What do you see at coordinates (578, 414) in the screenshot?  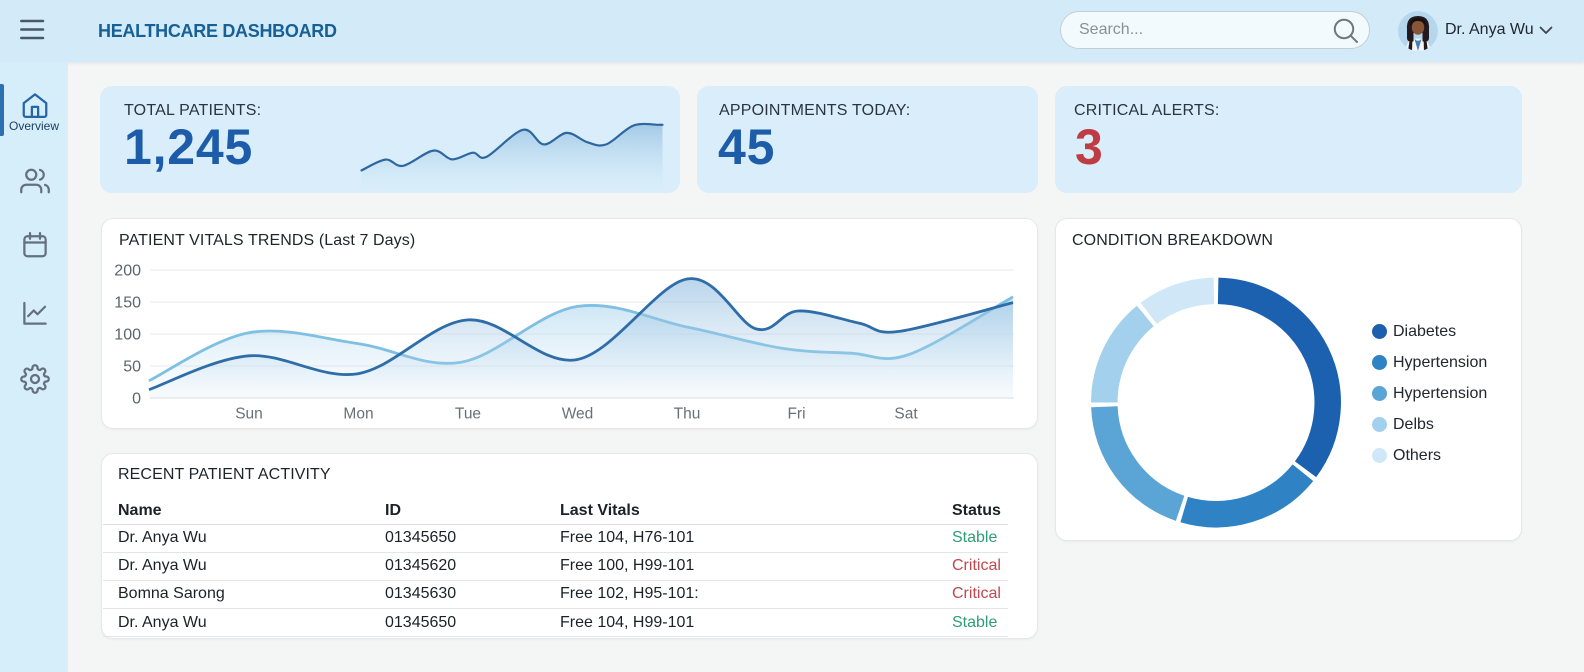 I see `svg-text: Wed` at bounding box center [578, 414].